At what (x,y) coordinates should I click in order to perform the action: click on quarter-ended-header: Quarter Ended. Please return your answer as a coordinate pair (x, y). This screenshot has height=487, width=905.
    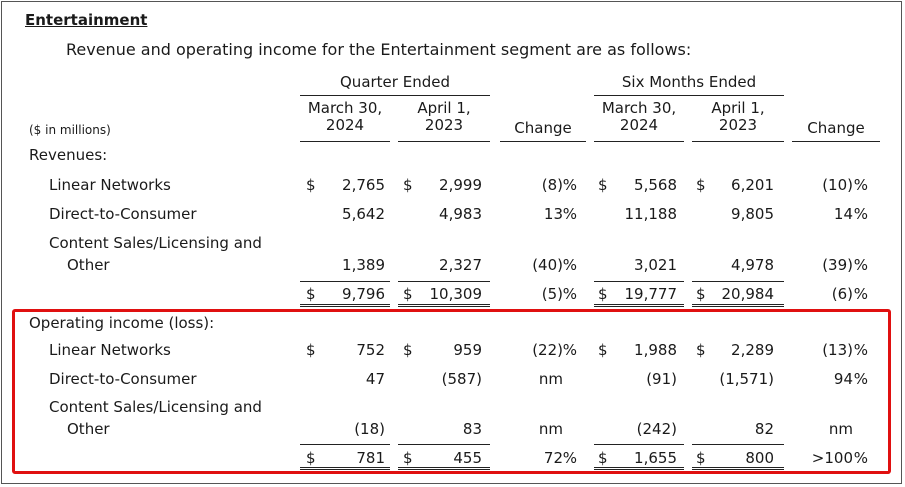
    Looking at the image, I should click on (395, 82).